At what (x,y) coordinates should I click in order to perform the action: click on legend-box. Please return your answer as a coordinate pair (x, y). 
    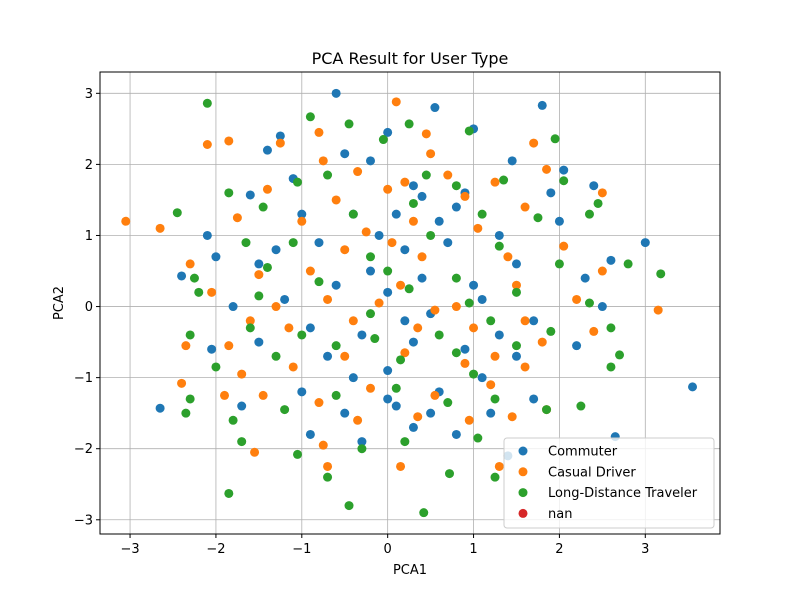
    Looking at the image, I should click on (609, 483).